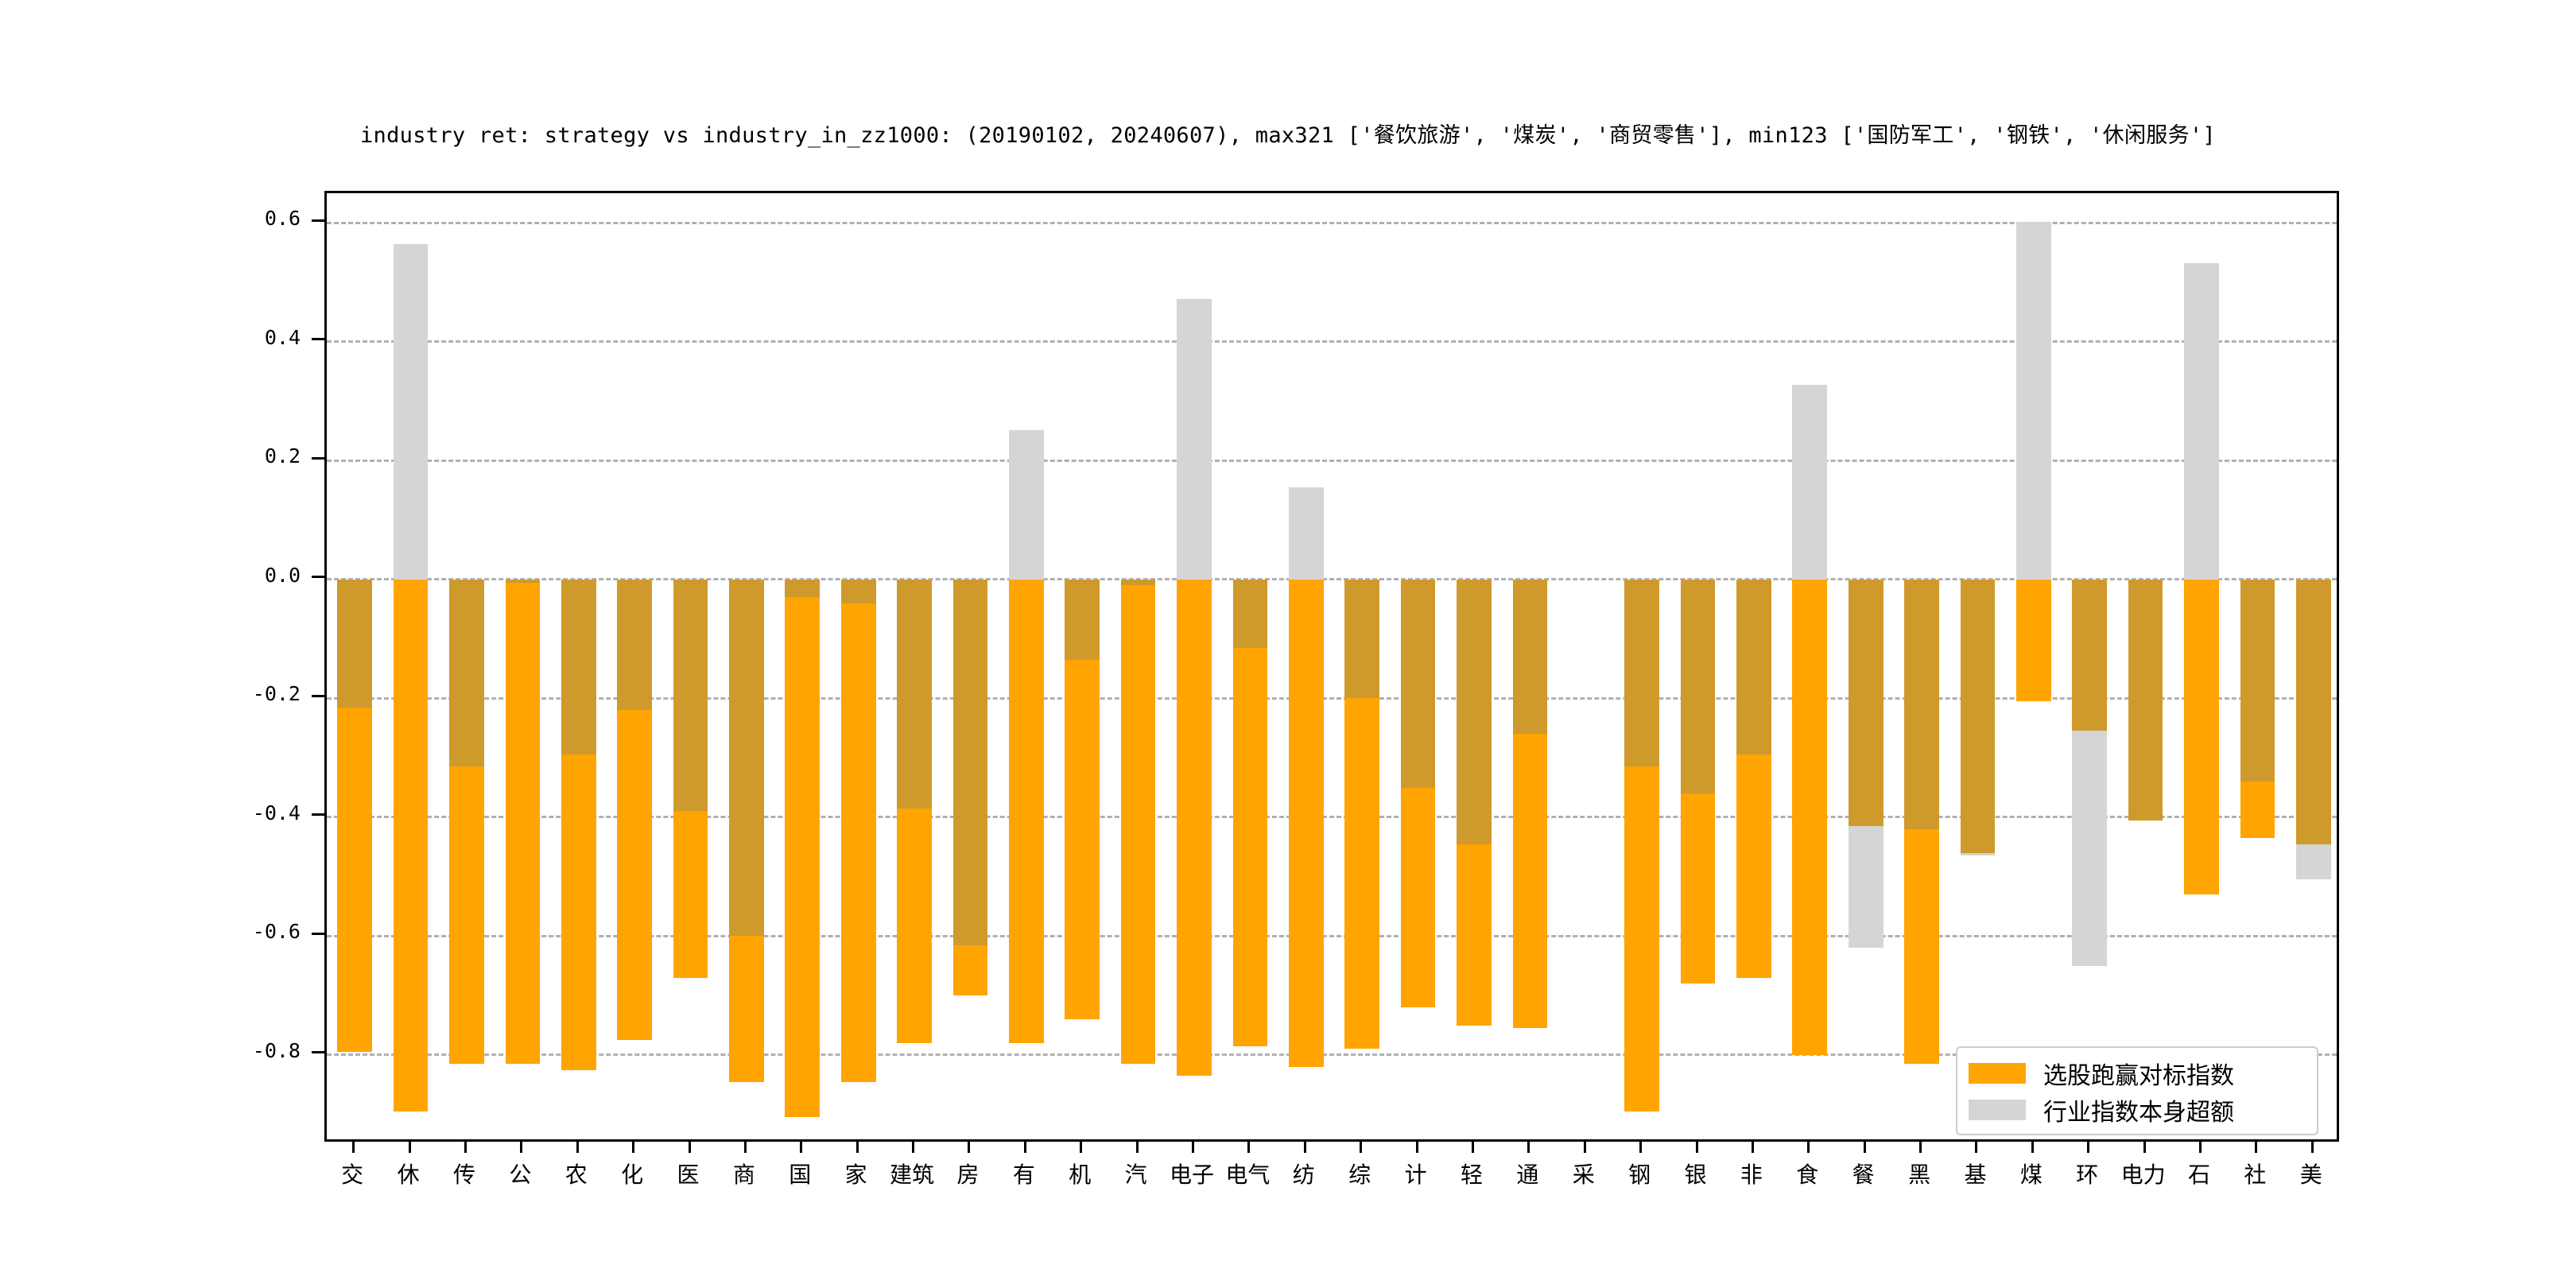 The image size is (2576, 1288). What do you see at coordinates (1360, 1175) in the screenshot?
I see `x-tick-label-18: 综` at bounding box center [1360, 1175].